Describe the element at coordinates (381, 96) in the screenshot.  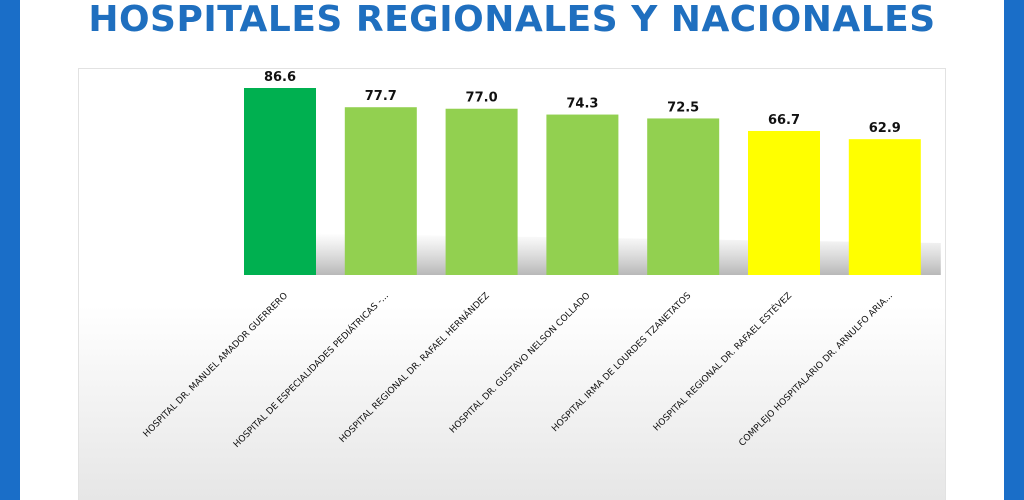
I see `data-label: 77.7` at that location.